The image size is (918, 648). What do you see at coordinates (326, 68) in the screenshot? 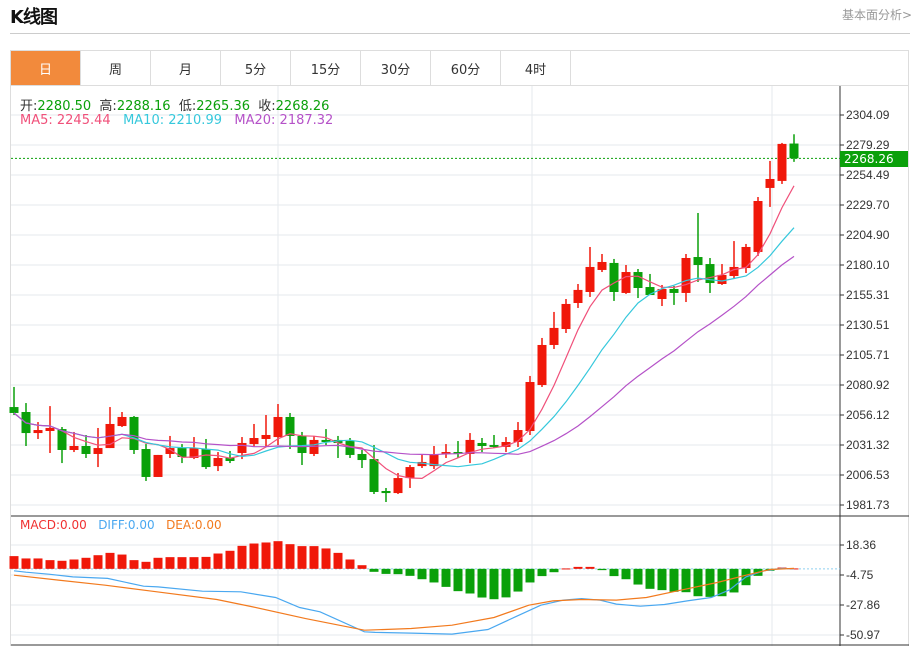
I see `tab-15min: 15分` at bounding box center [326, 68].